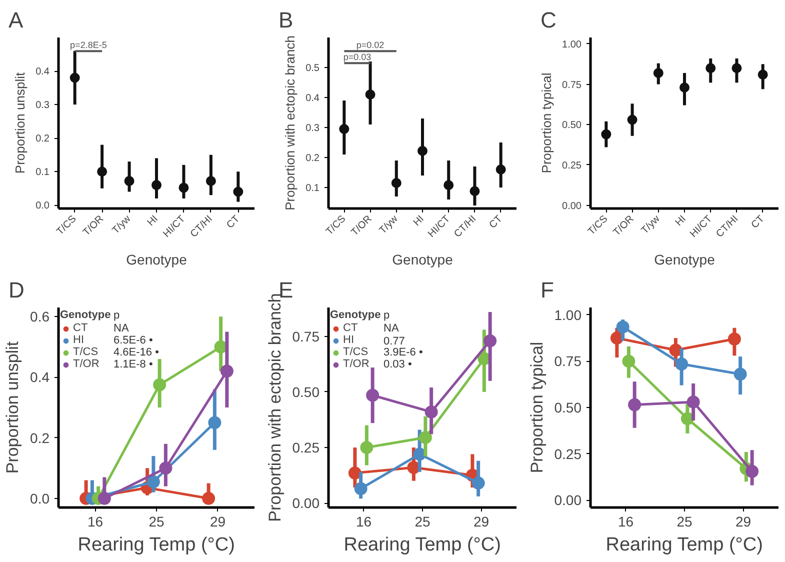 This screenshot has height=562, width=785. Describe the element at coordinates (16, 20) in the screenshot. I see `chart-title: A` at that location.